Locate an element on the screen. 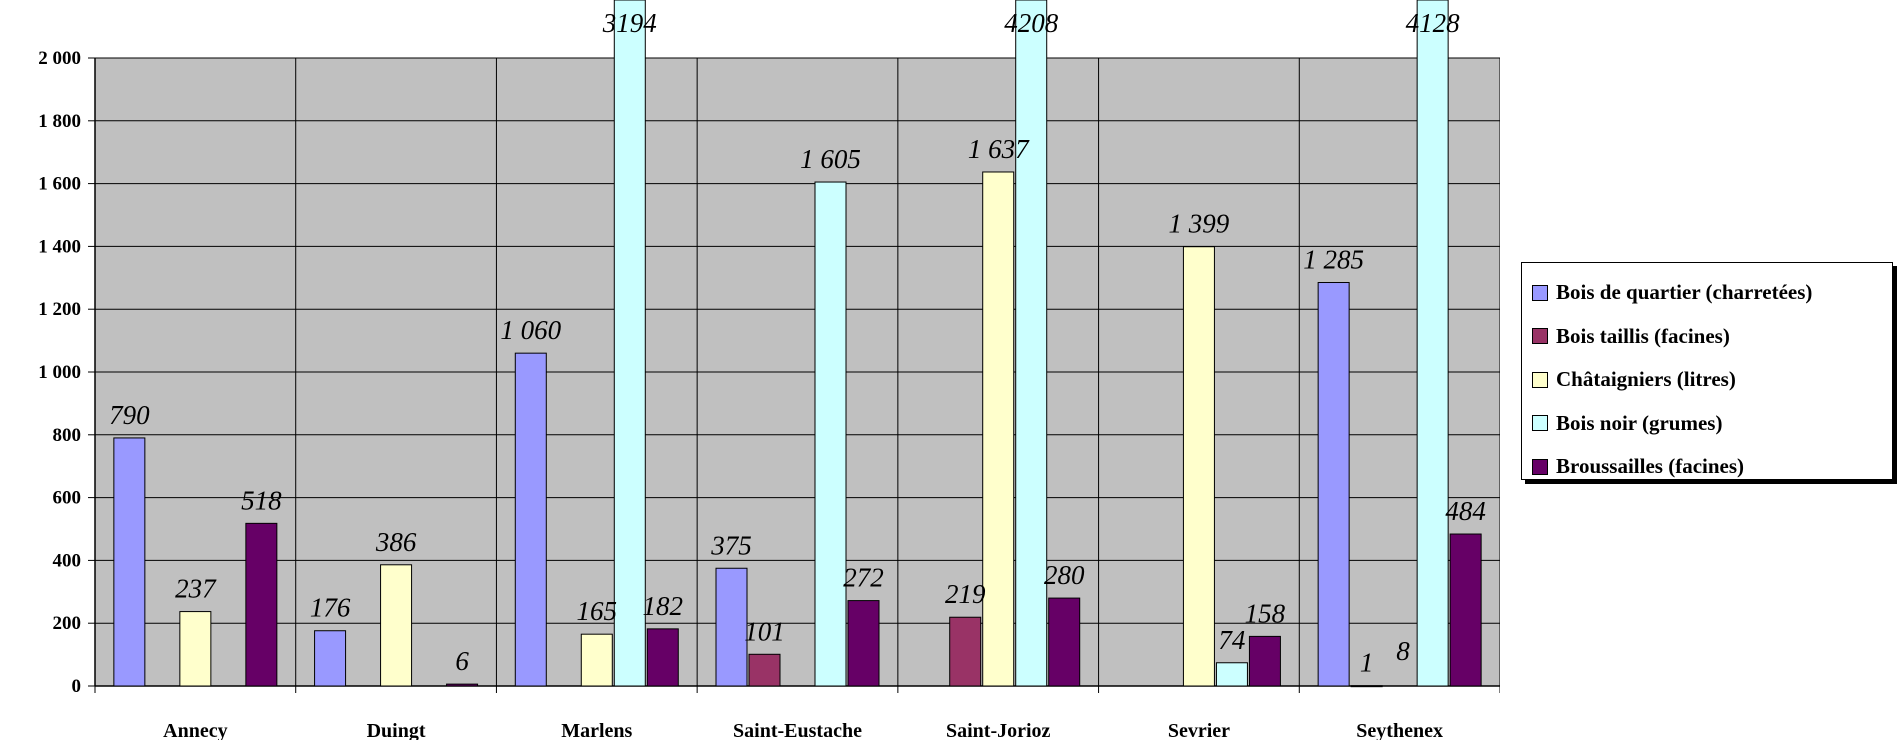 The image size is (1899, 740). data-label: 158 is located at coordinates (1265, 613).